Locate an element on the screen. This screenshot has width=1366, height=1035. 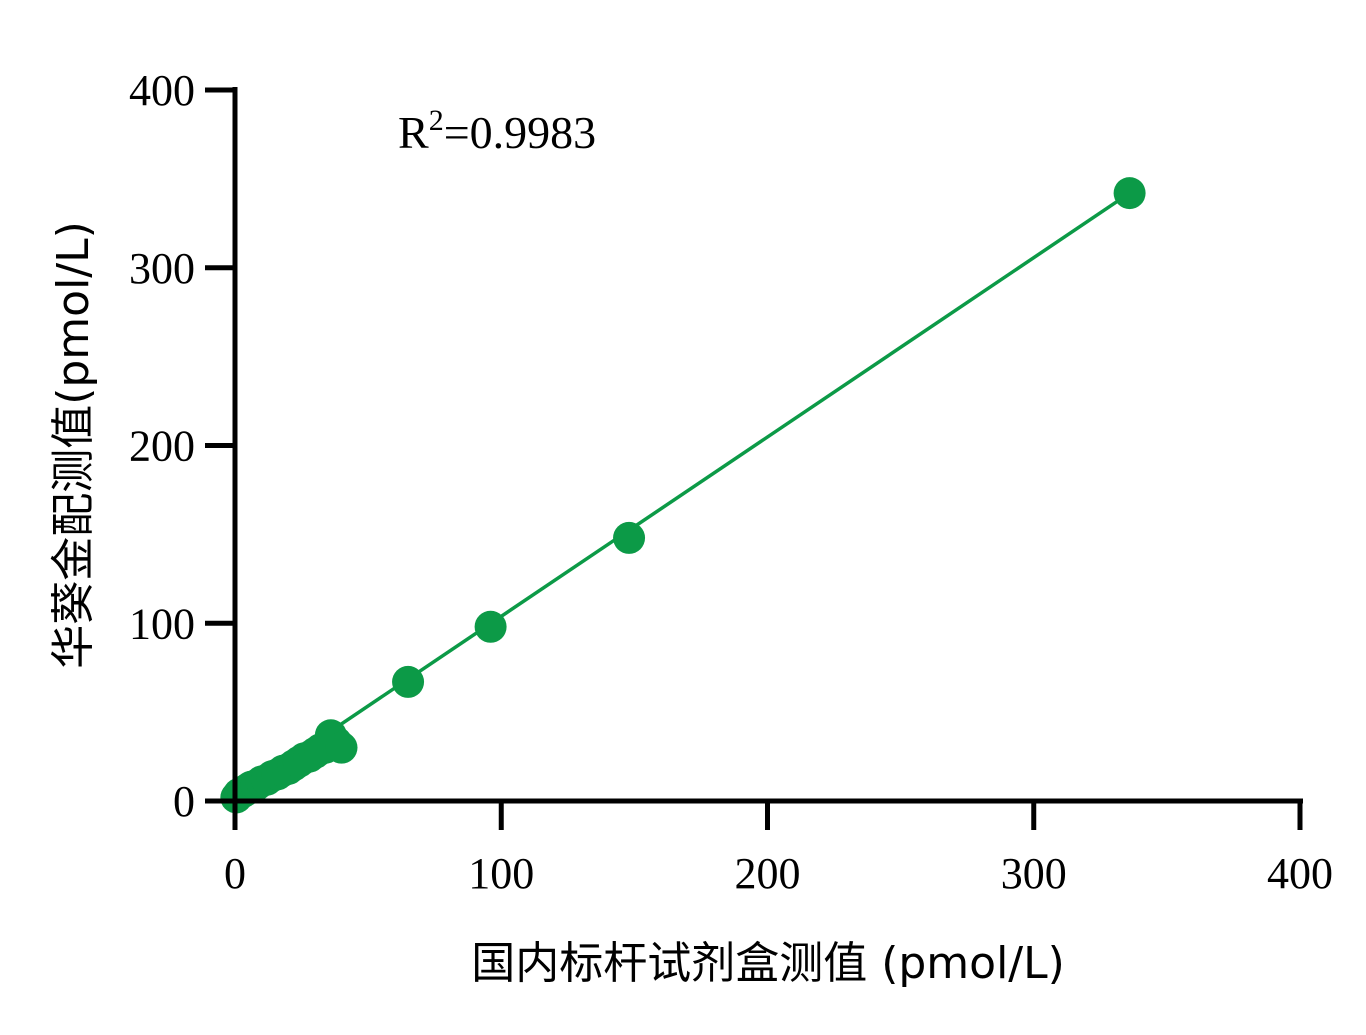
x-axis-ticks: 0 100 200 300 400 is located at coordinates (778, 849).